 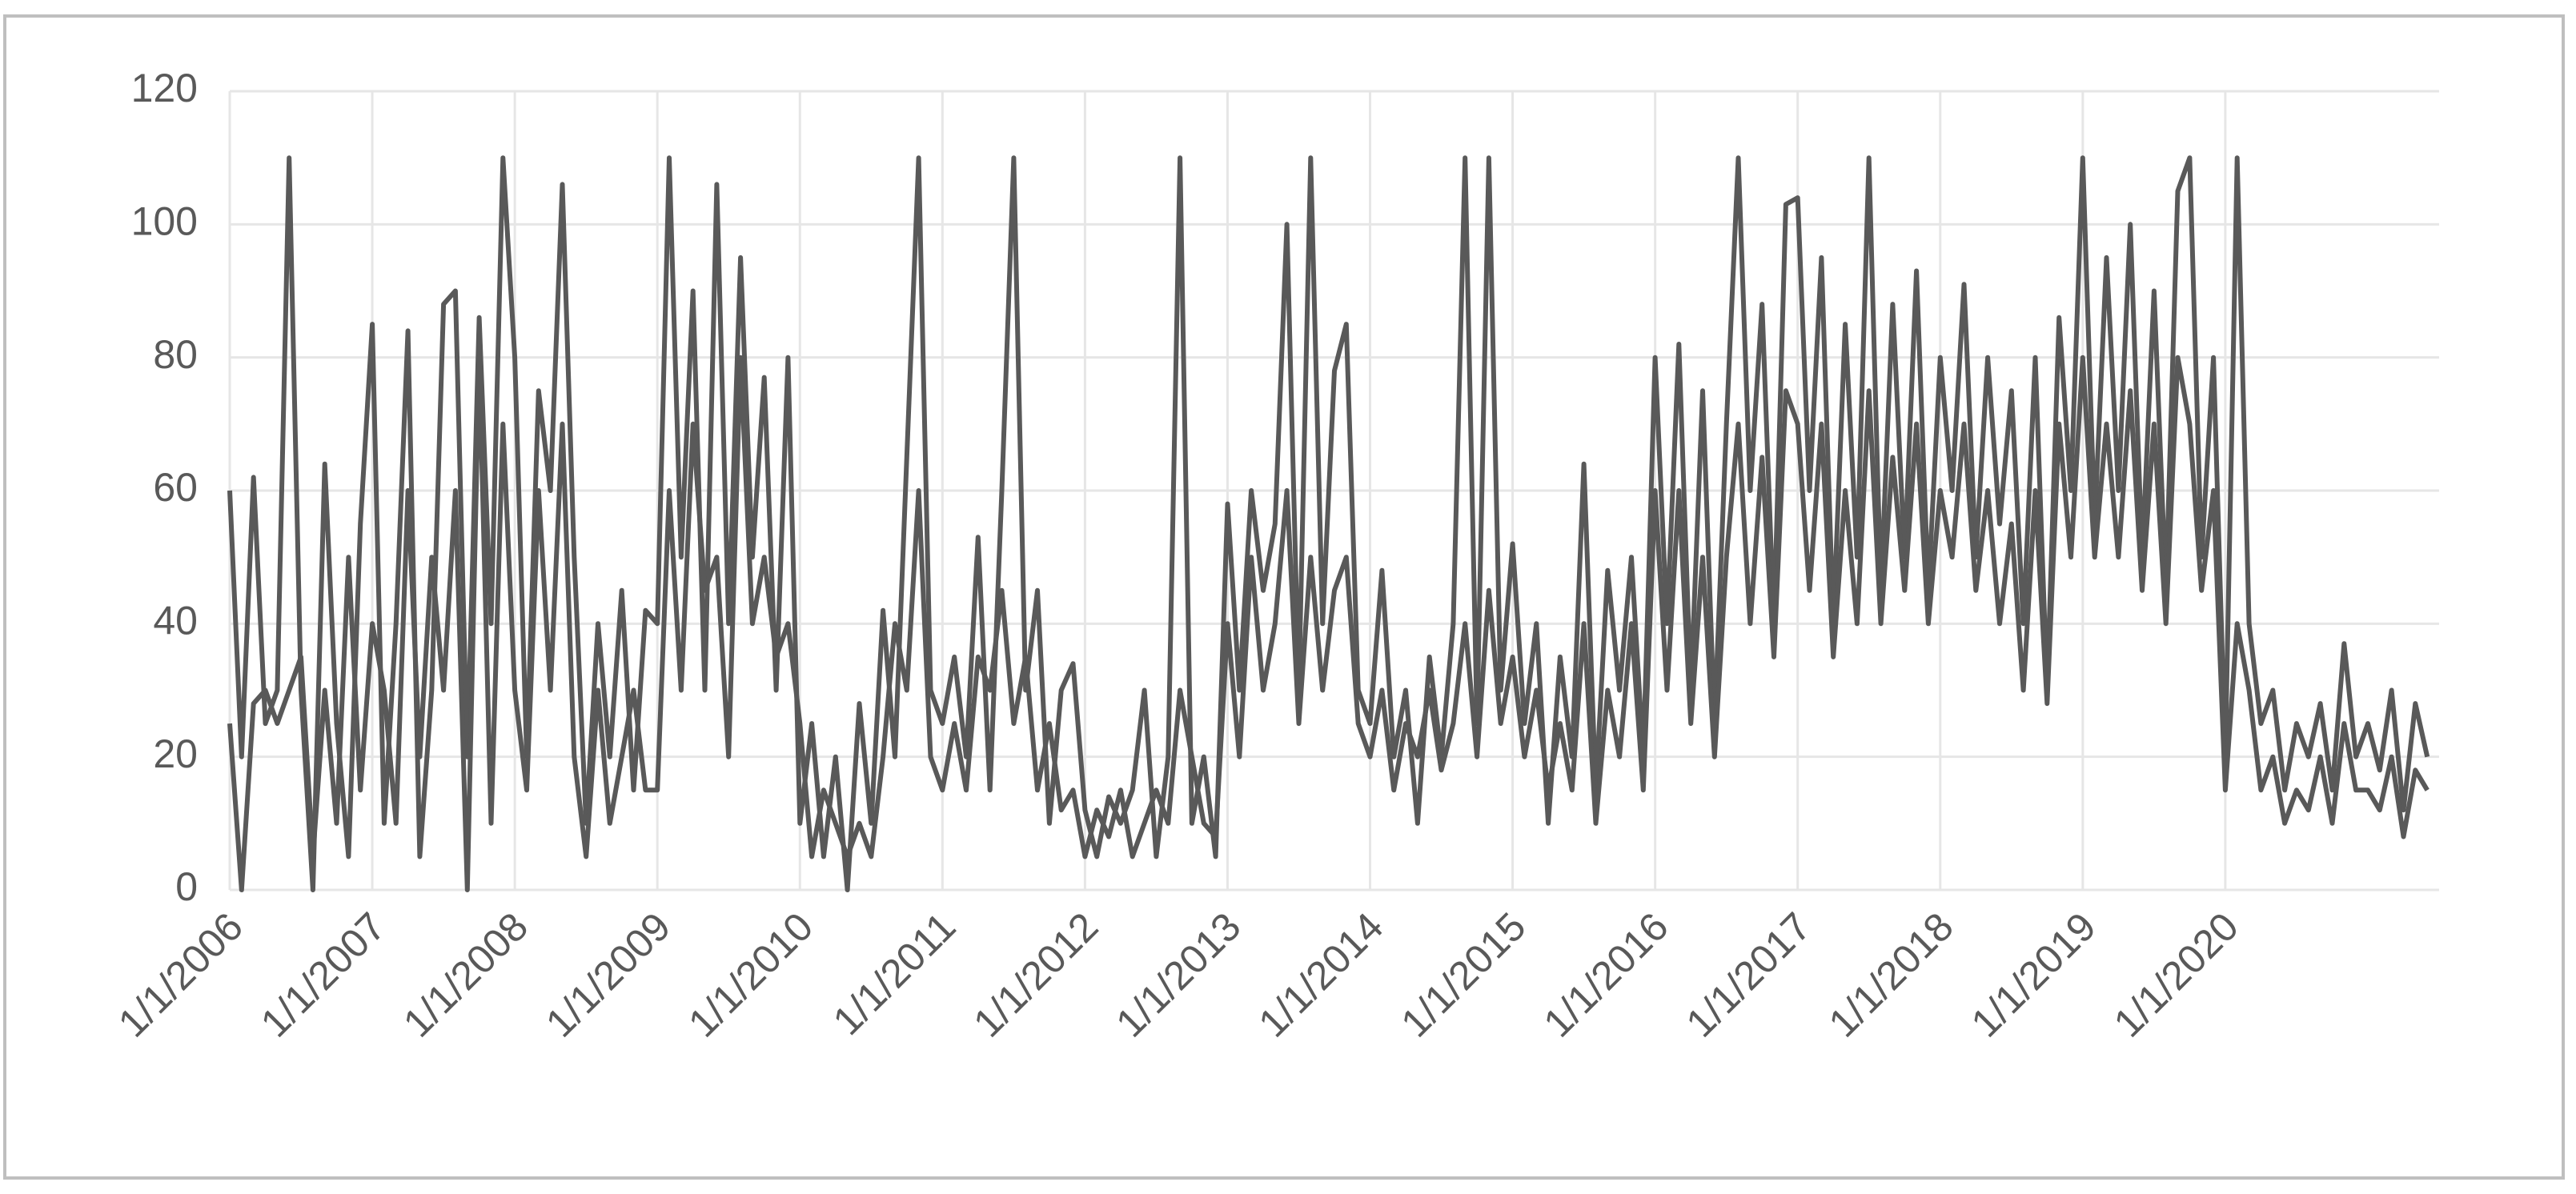 What do you see at coordinates (164, 221) in the screenshot?
I see `y-tick-label: 100` at bounding box center [164, 221].